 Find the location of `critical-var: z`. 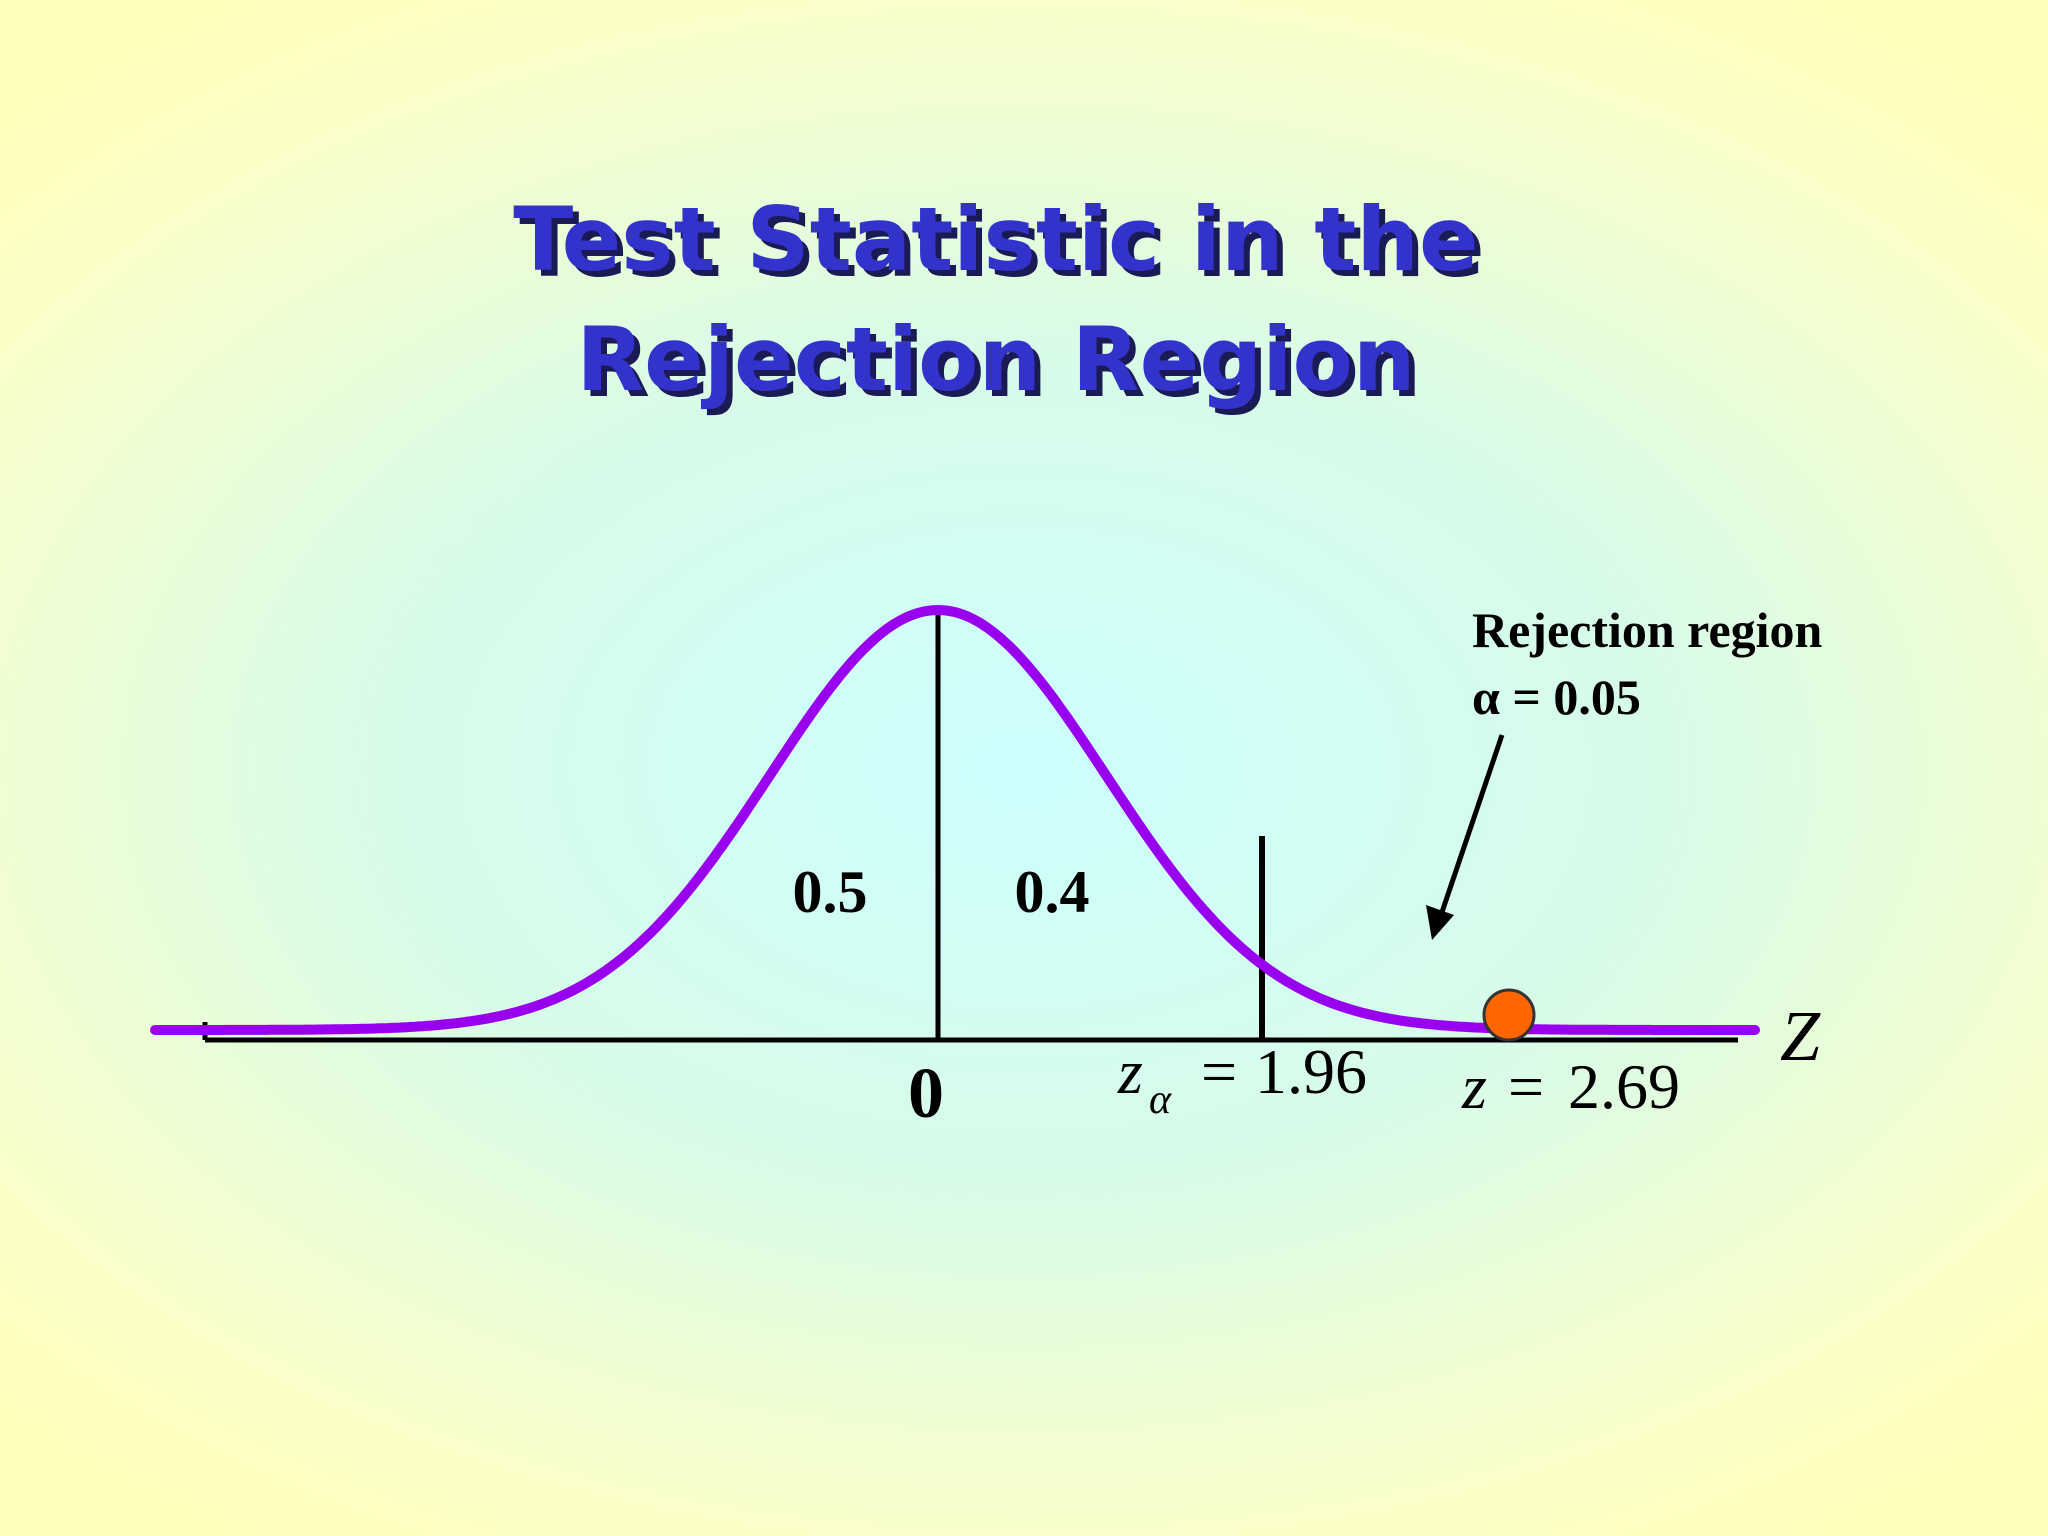

critical-var: z is located at coordinates (1130, 1071).